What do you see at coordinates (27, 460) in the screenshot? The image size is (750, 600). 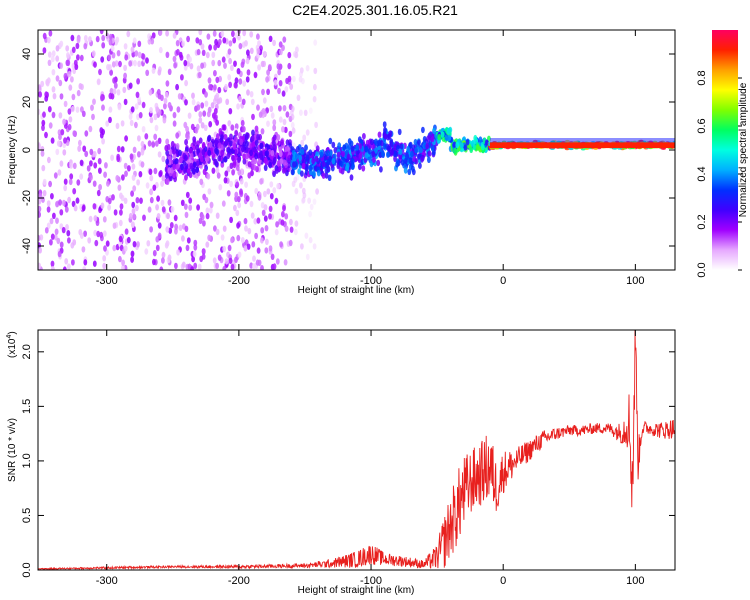 I see `y-tick-label: 1.0` at bounding box center [27, 460].